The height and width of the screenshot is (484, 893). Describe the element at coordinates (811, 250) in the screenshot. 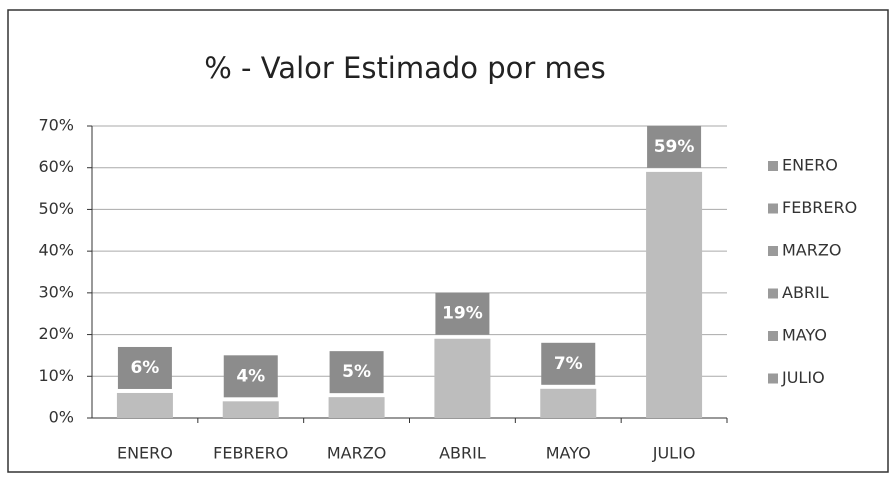

I see `legend-label: MARZO` at that location.